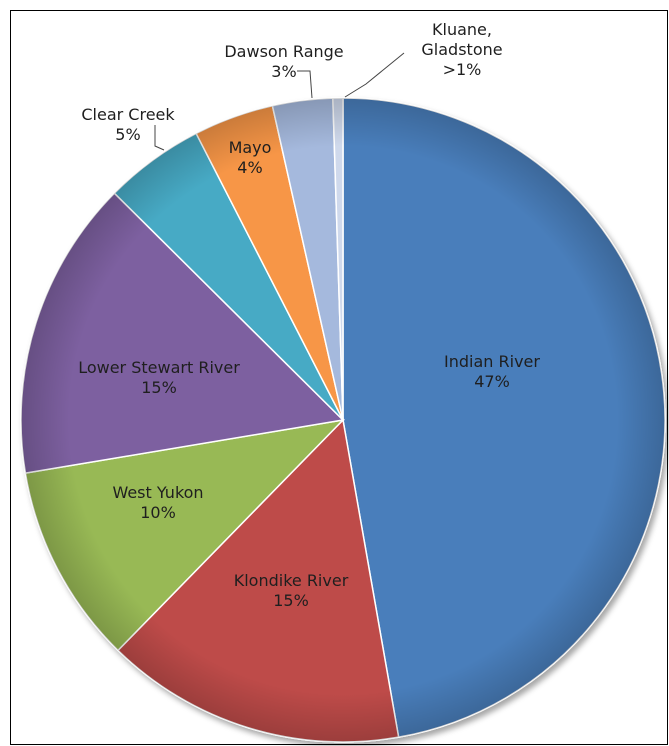 The height and width of the screenshot is (746, 669). What do you see at coordinates (462, 29) in the screenshot?
I see `slice-label-kluane-gladstone: Kluane,` at bounding box center [462, 29].